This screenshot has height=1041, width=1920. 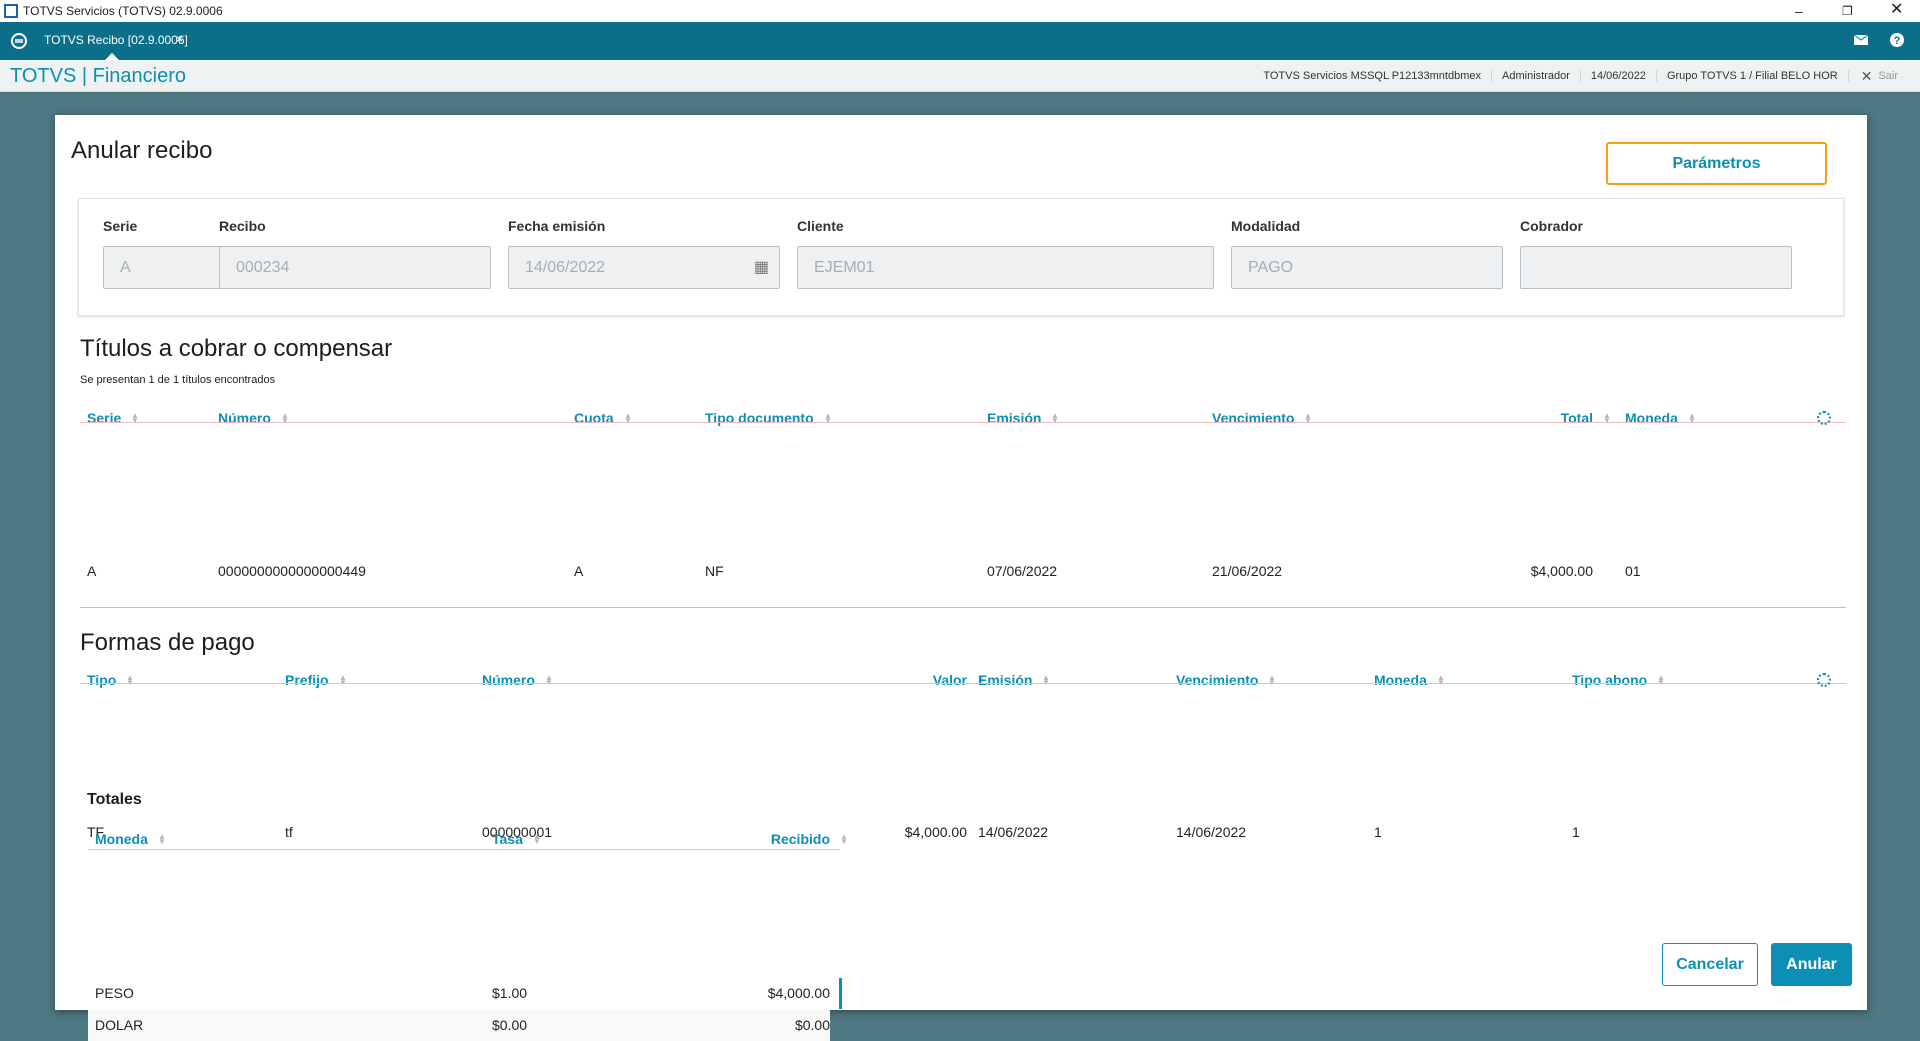 I want to click on column-header: Total, so click(x=1576, y=418).